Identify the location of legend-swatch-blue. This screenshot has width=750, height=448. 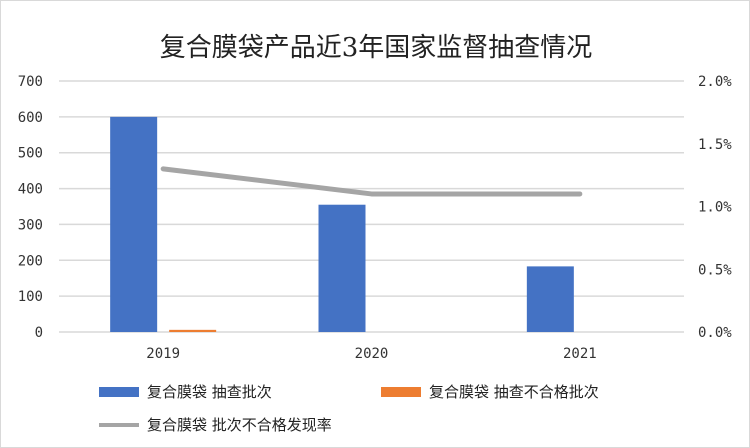
(119, 391).